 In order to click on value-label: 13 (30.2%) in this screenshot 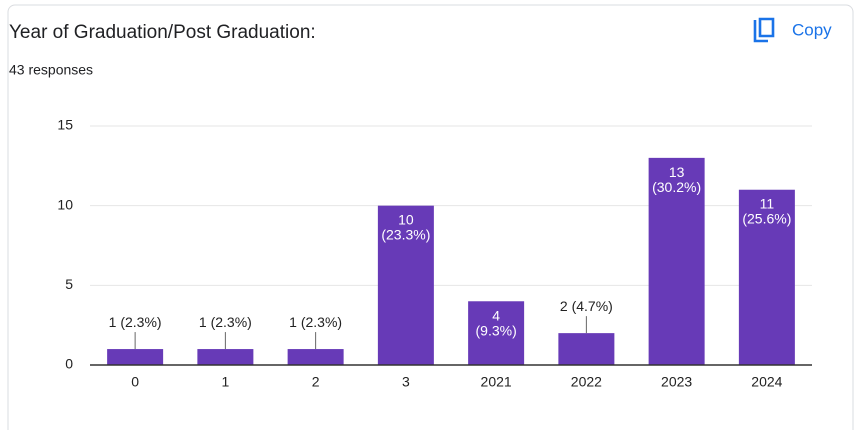, I will do `click(676, 179)`.